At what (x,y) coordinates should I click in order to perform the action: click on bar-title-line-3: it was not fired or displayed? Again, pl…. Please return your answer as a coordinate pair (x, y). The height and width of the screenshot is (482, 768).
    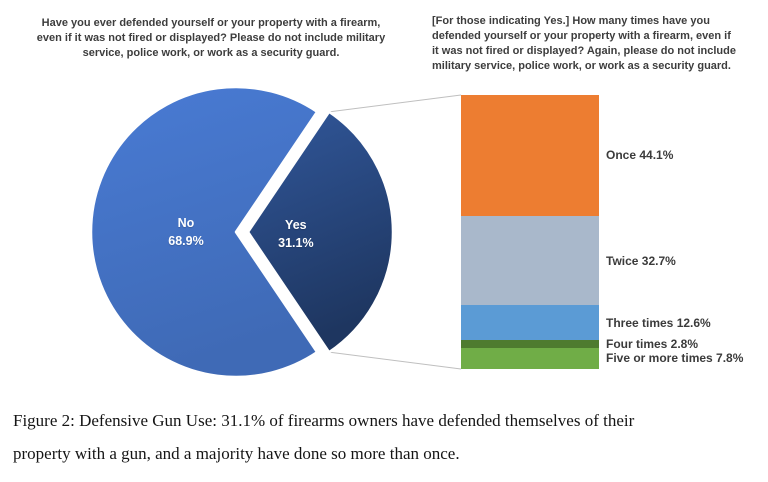
    Looking at the image, I should click on (584, 51).